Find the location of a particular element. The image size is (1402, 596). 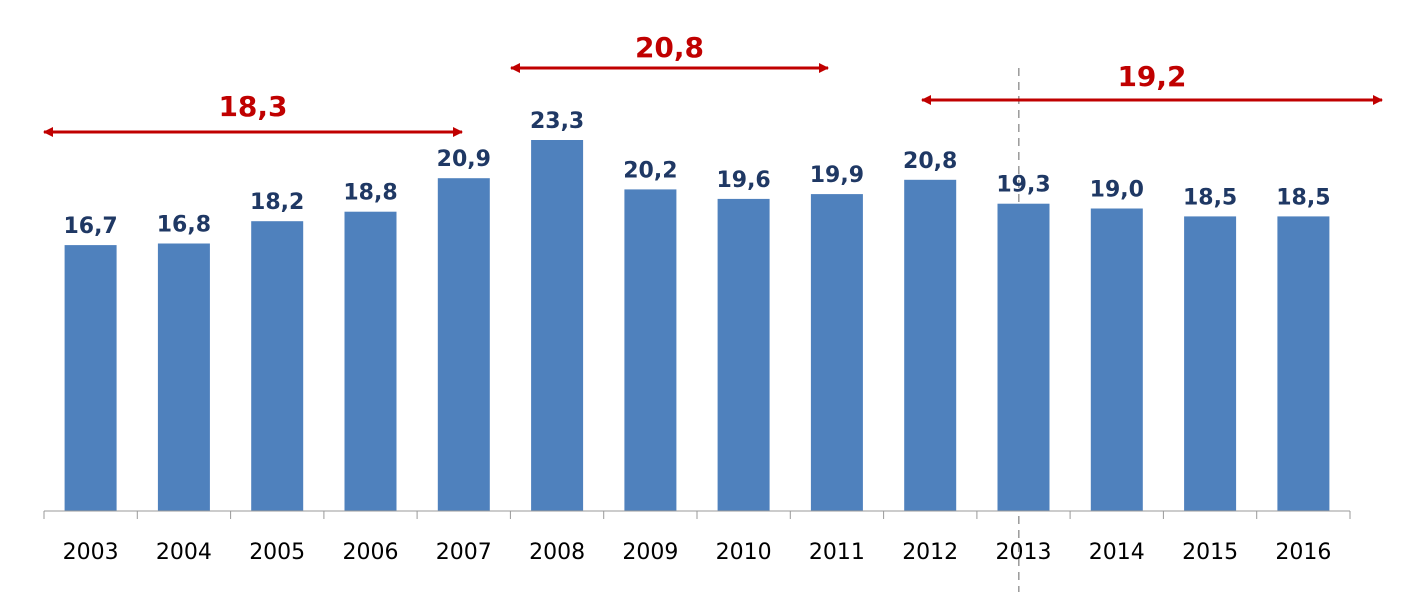

bar-2012 is located at coordinates (930, 345).